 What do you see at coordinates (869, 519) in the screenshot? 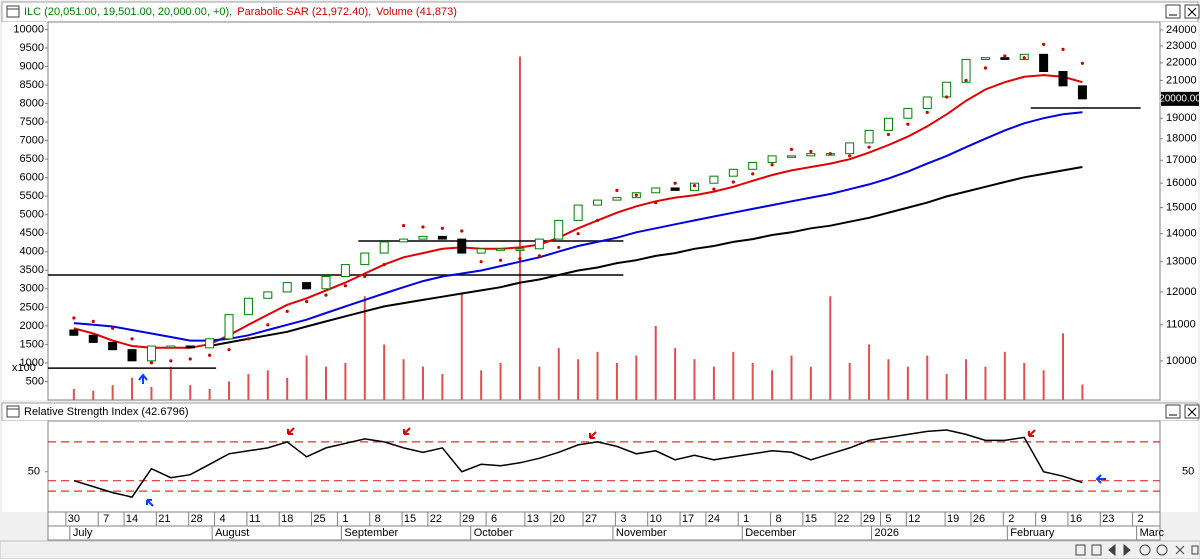
I see `x-tick-label: 29` at bounding box center [869, 519].